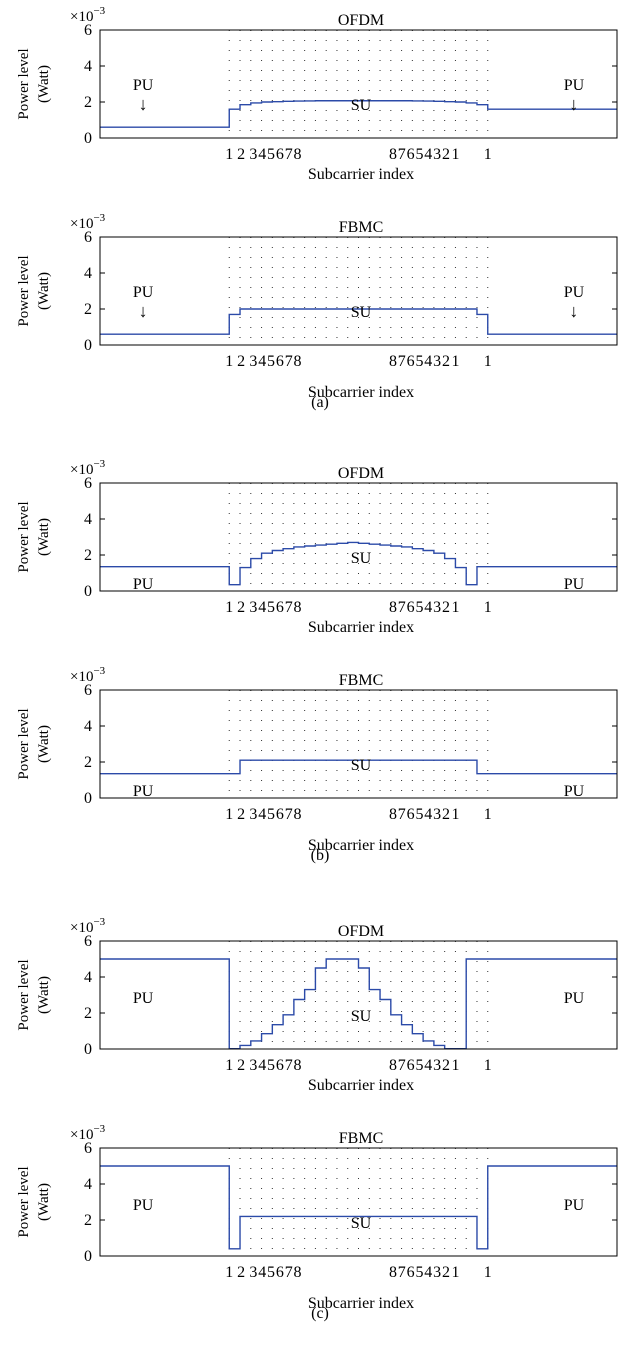  Describe the element at coordinates (143, 104) in the screenshot. I see `pu-arrow-left: ↓` at that location.